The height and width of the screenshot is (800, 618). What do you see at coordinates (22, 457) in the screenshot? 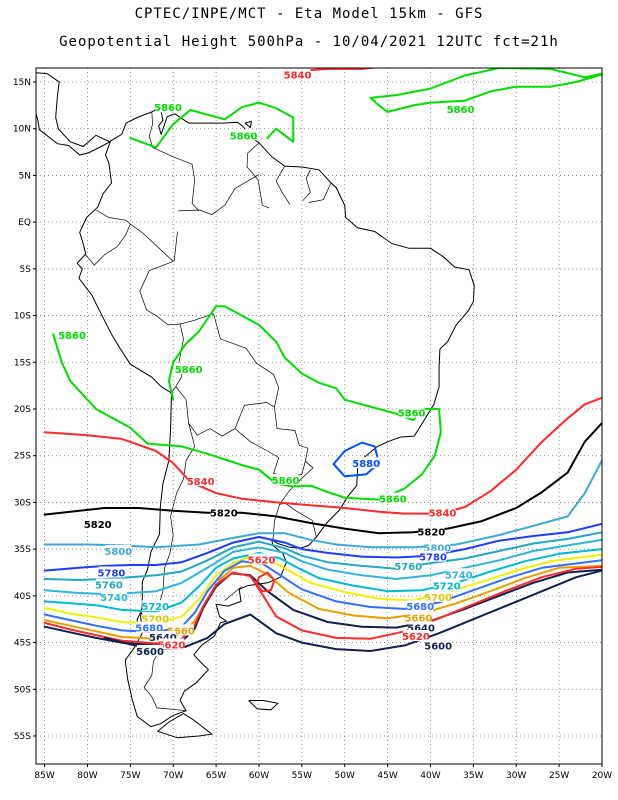
I see `lat-tick-label: 25S` at bounding box center [22, 457].